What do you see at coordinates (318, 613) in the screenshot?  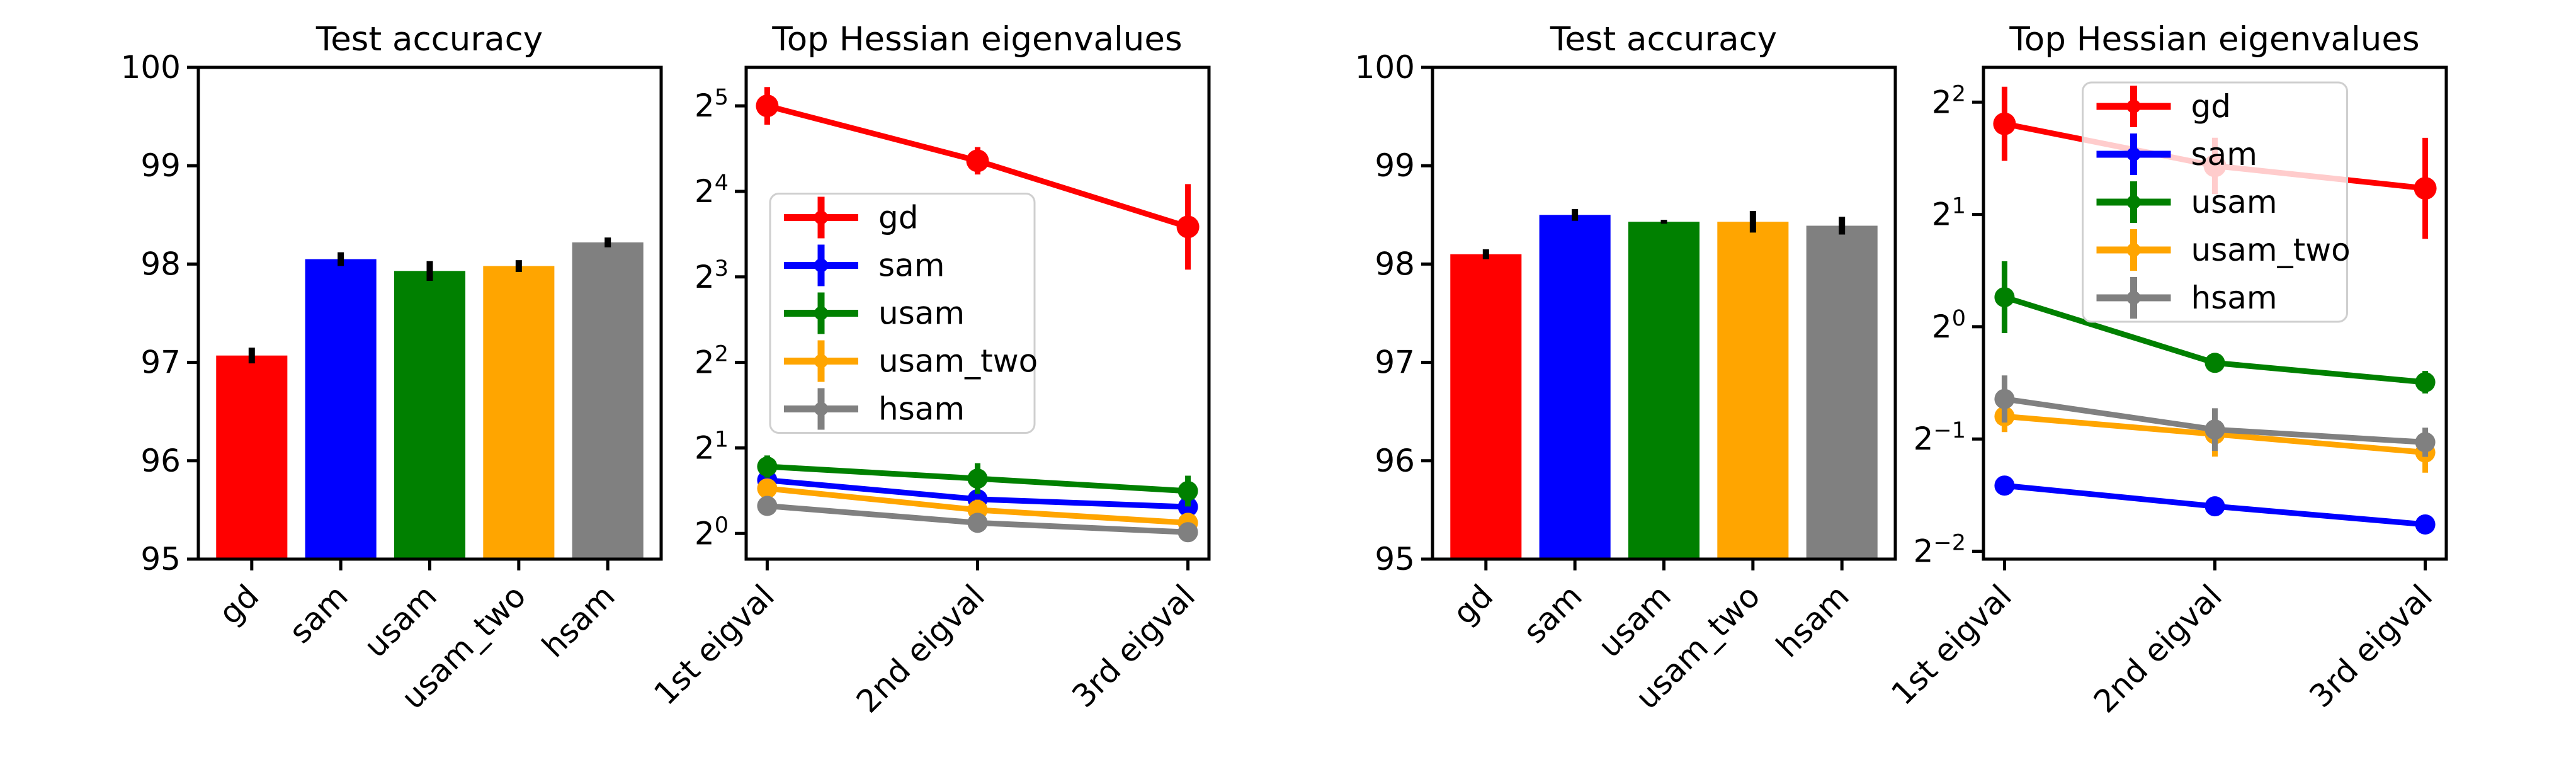 I see `x-tick-label: sam` at bounding box center [318, 613].